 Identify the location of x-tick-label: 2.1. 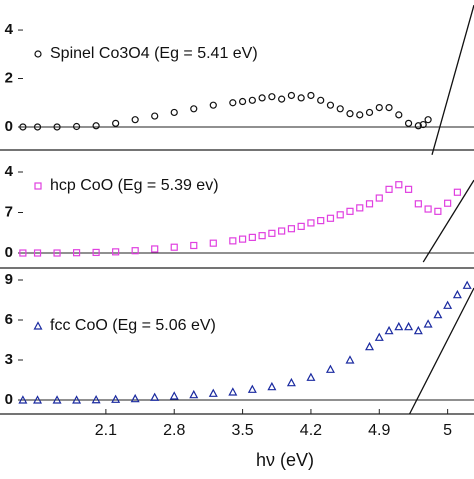
(106, 430).